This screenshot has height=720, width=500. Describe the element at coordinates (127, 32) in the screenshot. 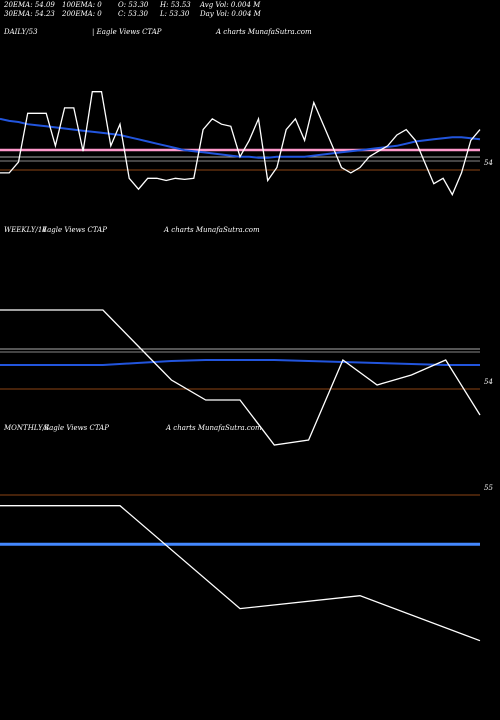

I see `daily-source: | Eagle Views CTAP` at that location.